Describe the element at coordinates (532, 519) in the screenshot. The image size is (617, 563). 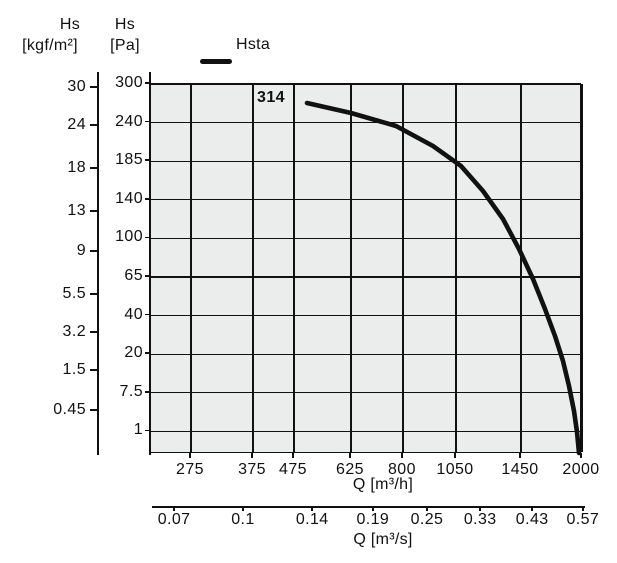
I see `m3s-tick-label: 0.43` at that location.